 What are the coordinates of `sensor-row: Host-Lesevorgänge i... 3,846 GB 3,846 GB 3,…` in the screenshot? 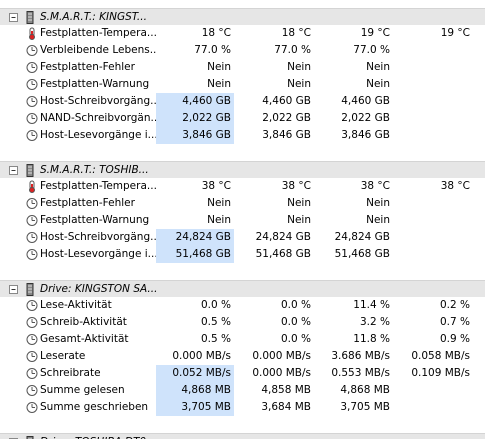 It's located at (242, 135).